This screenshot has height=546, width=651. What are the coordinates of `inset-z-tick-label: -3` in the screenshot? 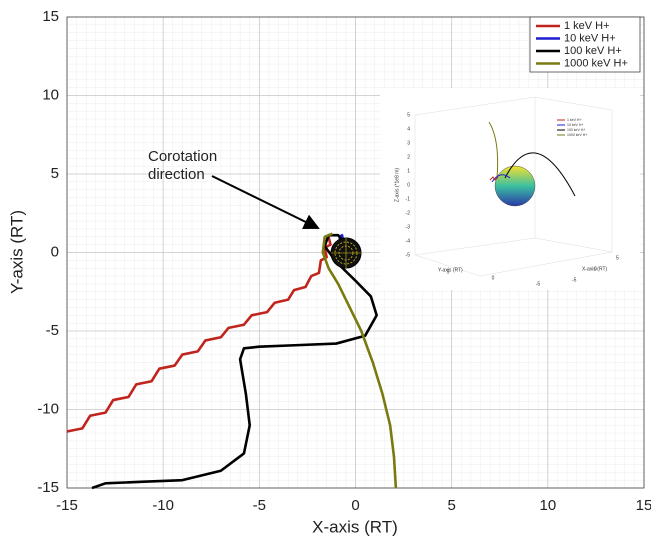 It's located at (408, 227).